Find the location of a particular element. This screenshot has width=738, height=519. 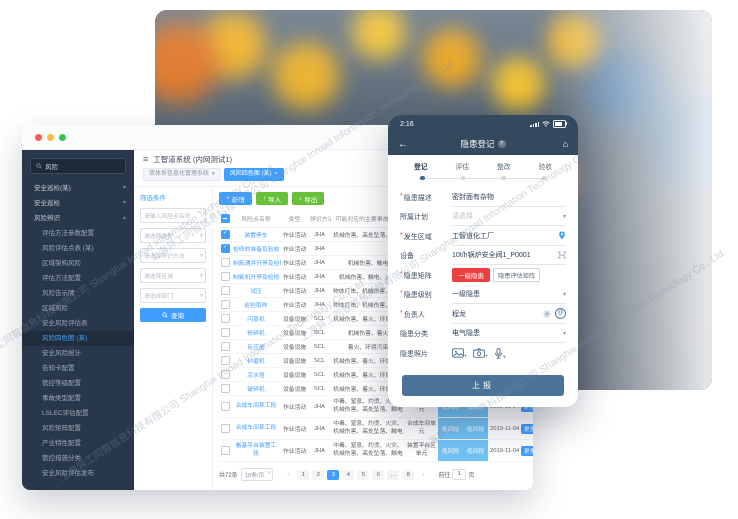

filter-field: 请选择区域 is located at coordinates (173, 275).